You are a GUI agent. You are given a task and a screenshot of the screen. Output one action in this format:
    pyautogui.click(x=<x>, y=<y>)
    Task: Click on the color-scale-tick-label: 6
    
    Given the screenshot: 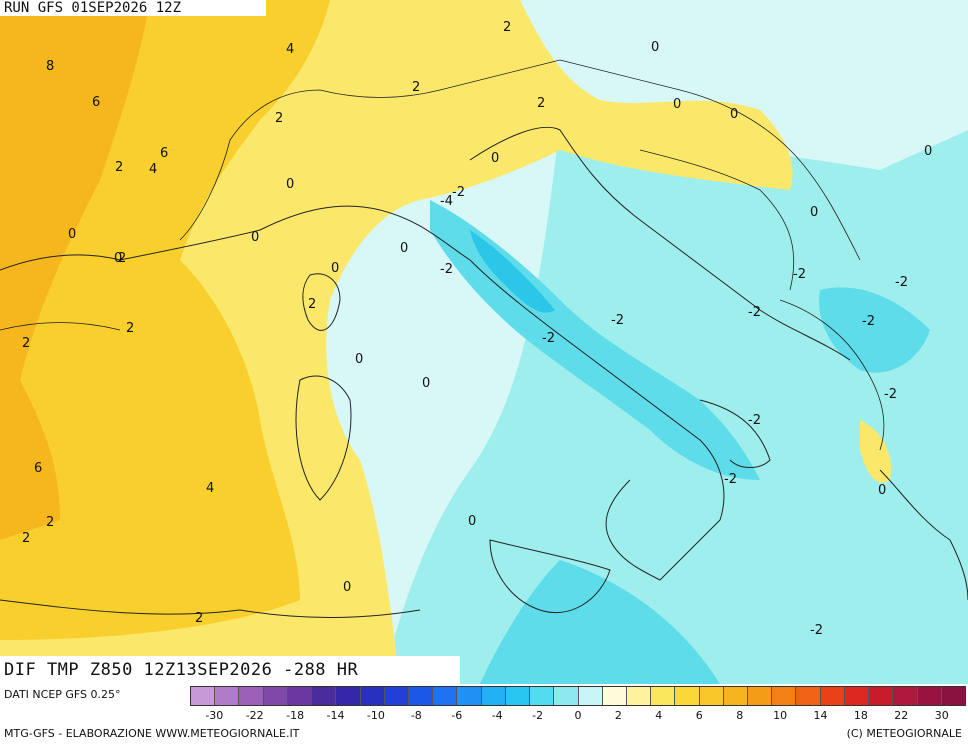 What is the action you would take?
    pyautogui.click(x=699, y=715)
    